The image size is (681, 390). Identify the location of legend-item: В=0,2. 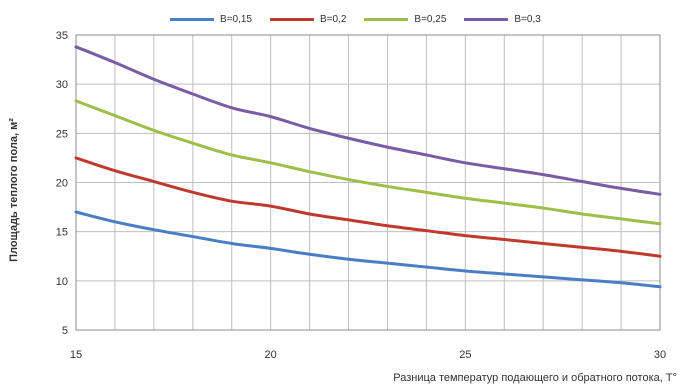
(308, 19).